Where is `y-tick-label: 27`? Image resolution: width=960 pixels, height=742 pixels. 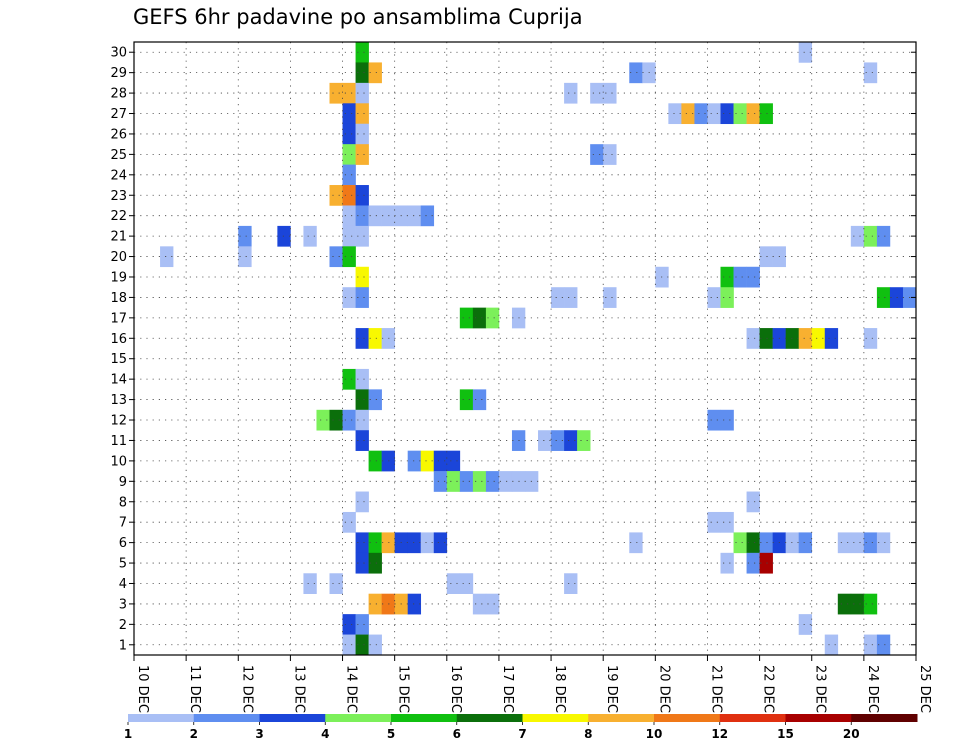 y-tick-label: 27 is located at coordinates (118, 114).